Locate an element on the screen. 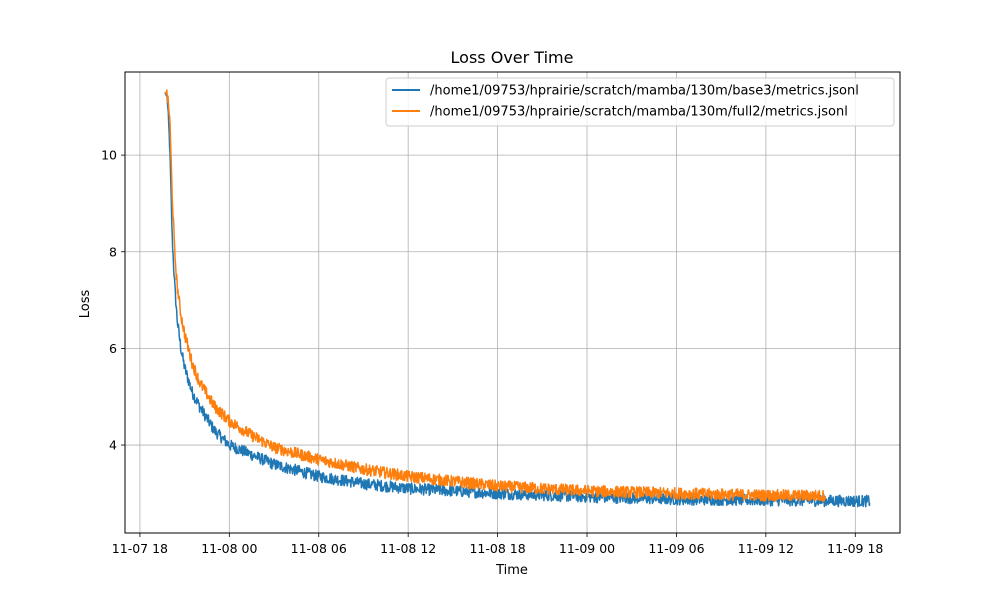  x-tick-label: 11-08 18 is located at coordinates (497, 548).